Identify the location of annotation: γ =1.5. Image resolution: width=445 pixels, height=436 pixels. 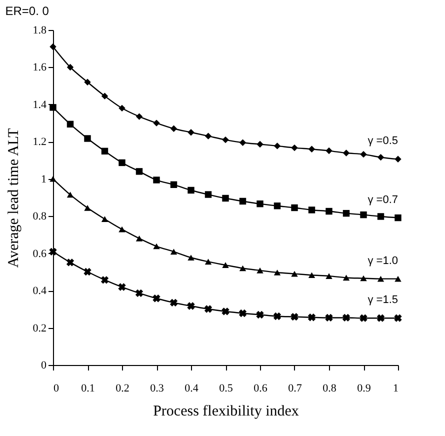
(383, 300).